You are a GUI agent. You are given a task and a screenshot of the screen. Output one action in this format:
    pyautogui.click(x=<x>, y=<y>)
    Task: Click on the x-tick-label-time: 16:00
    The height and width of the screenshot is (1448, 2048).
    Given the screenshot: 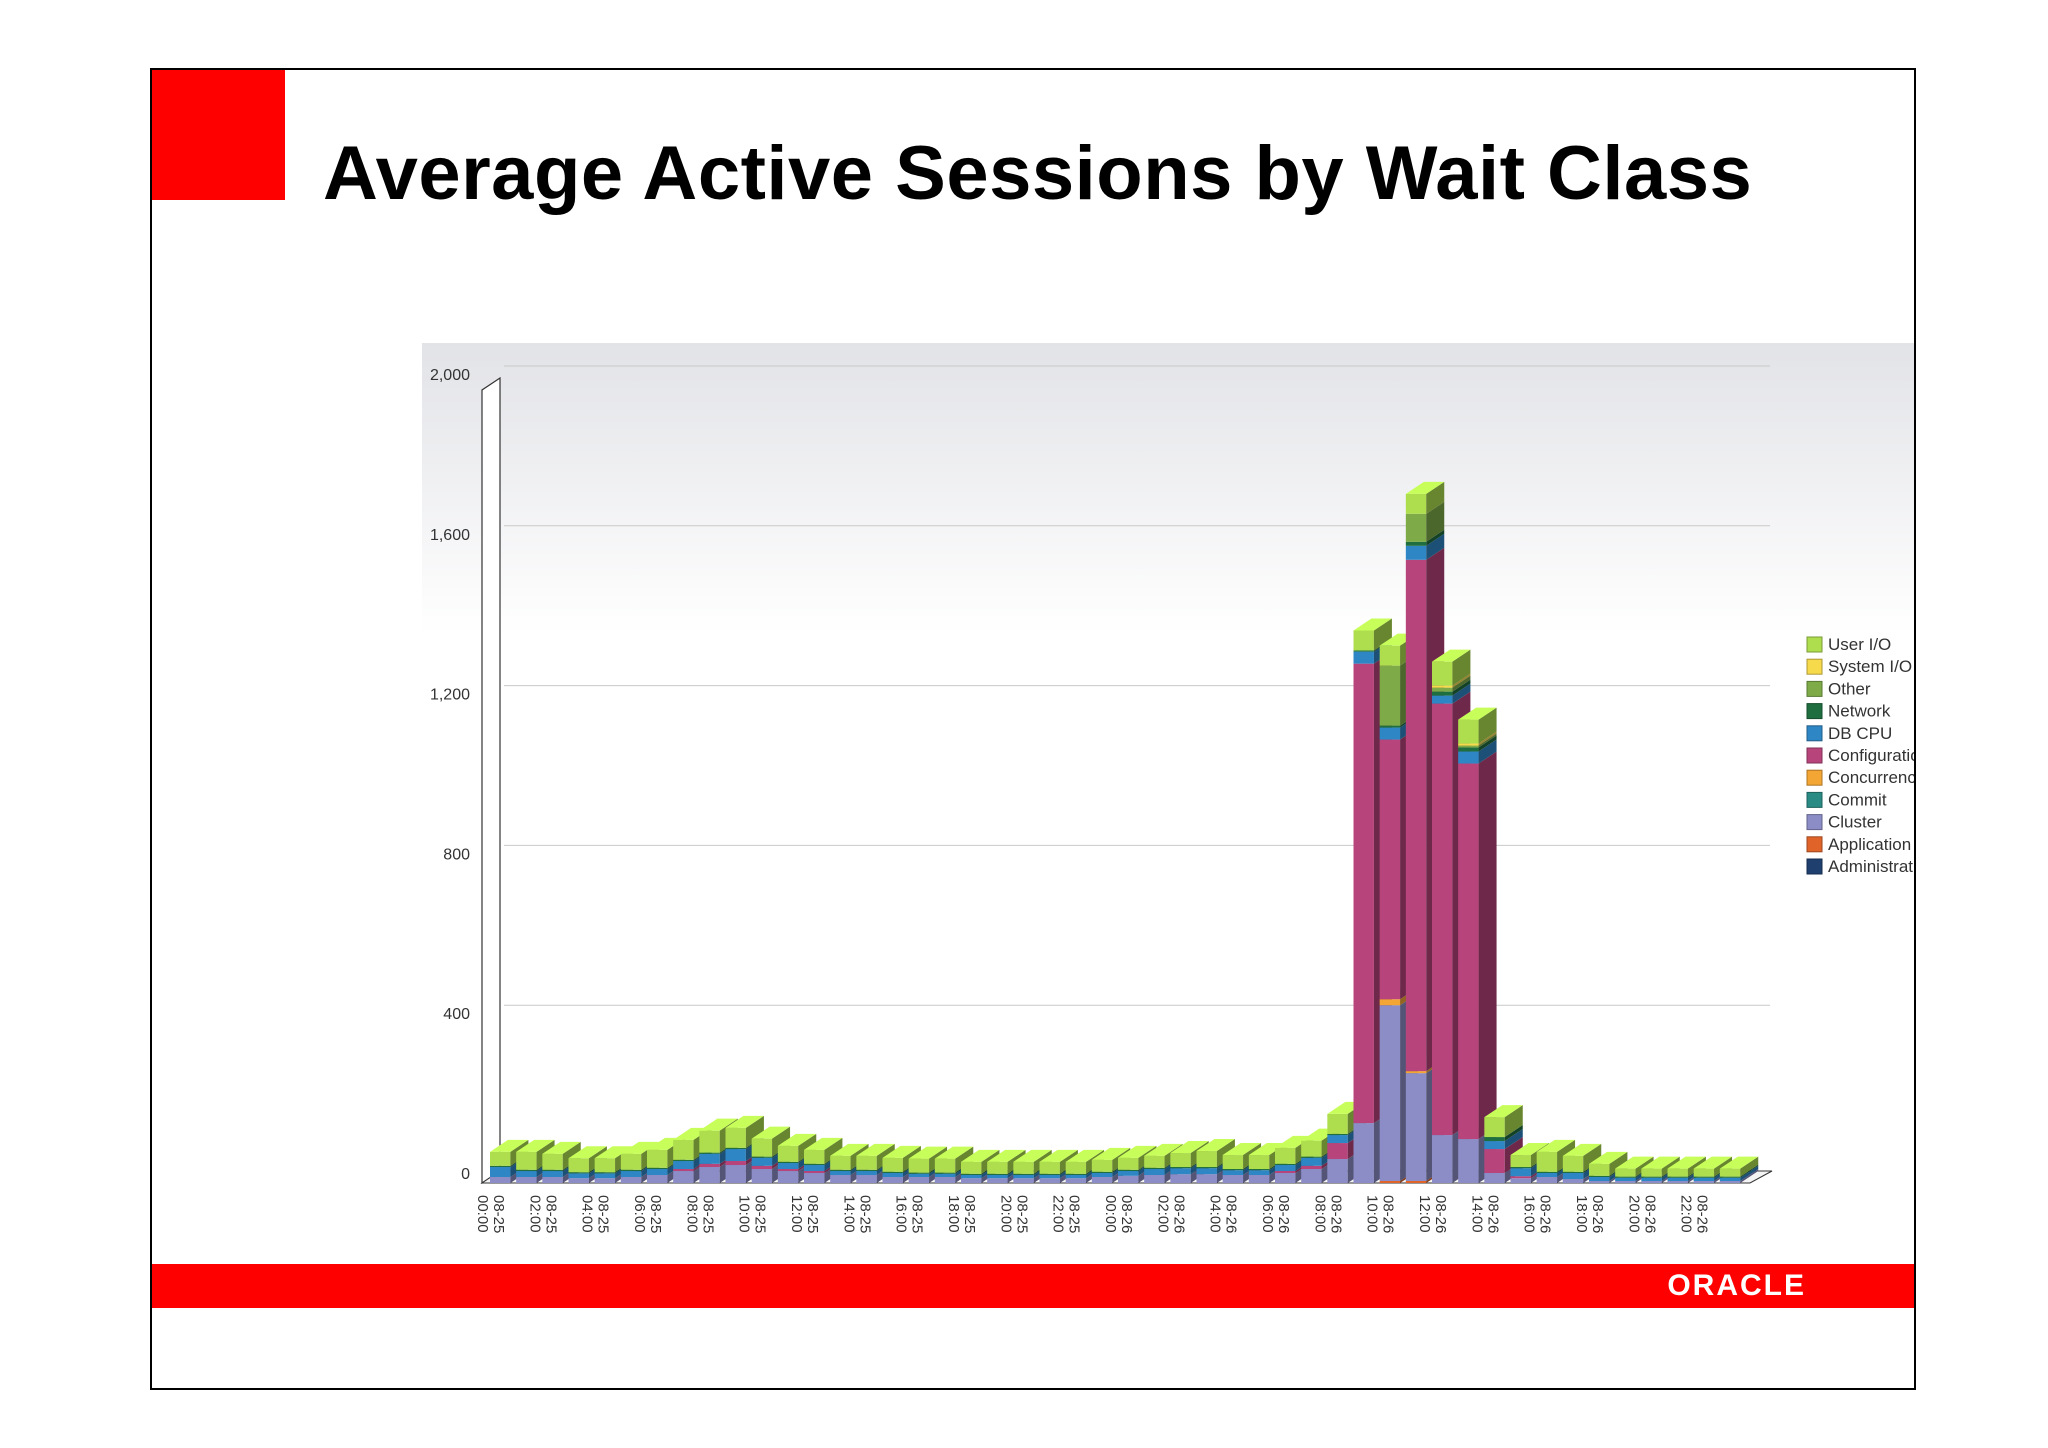 What is the action you would take?
    pyautogui.click(x=1529, y=1214)
    